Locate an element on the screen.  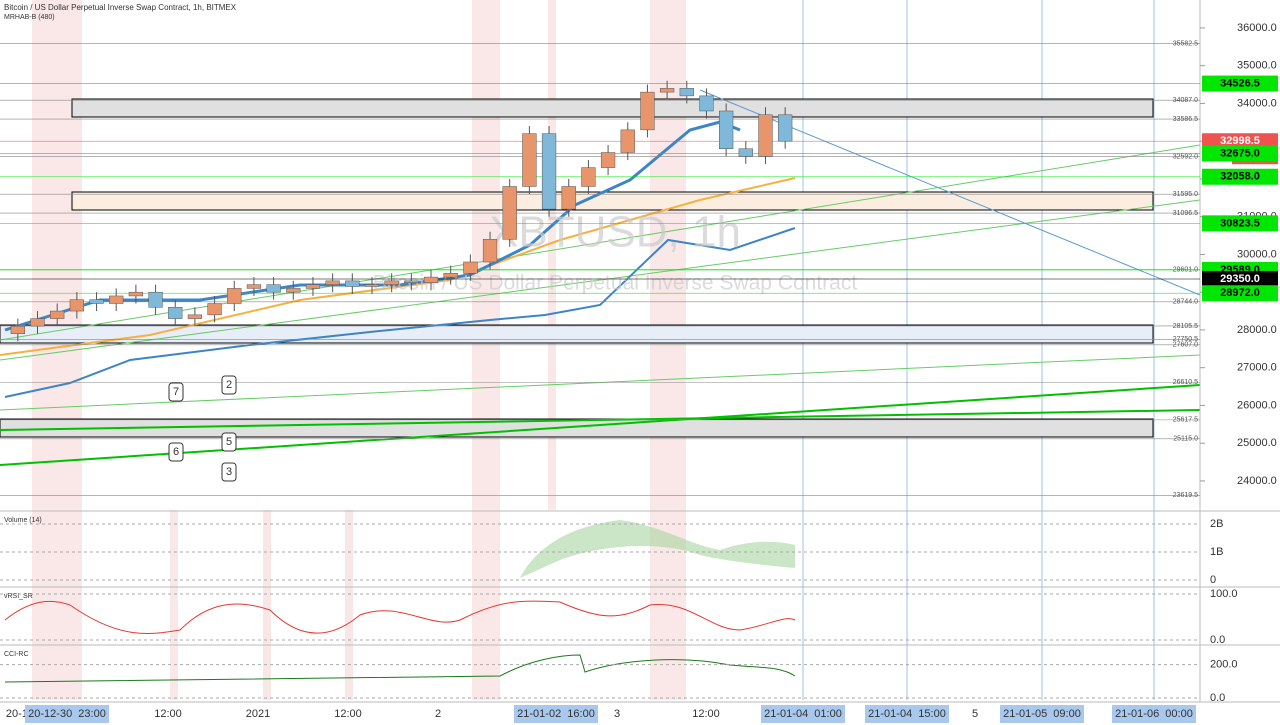
pane-title: CCI-RC is located at coordinates (16, 654).